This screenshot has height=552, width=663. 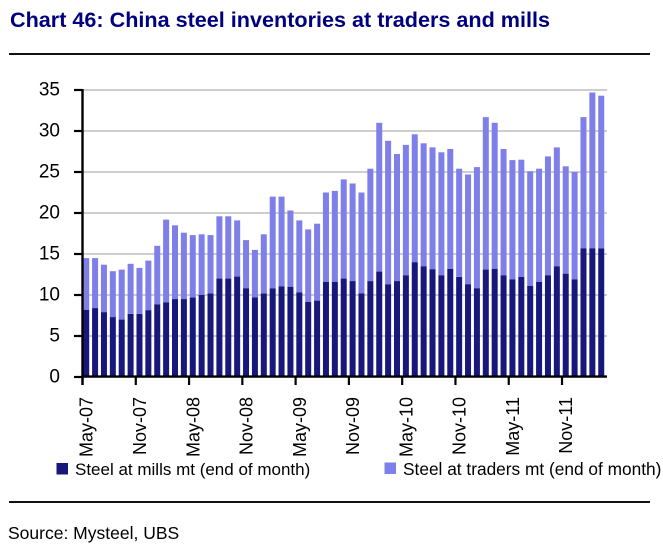 What do you see at coordinates (353, 426) in the screenshot?
I see `svg-text: Nov-09` at bounding box center [353, 426].